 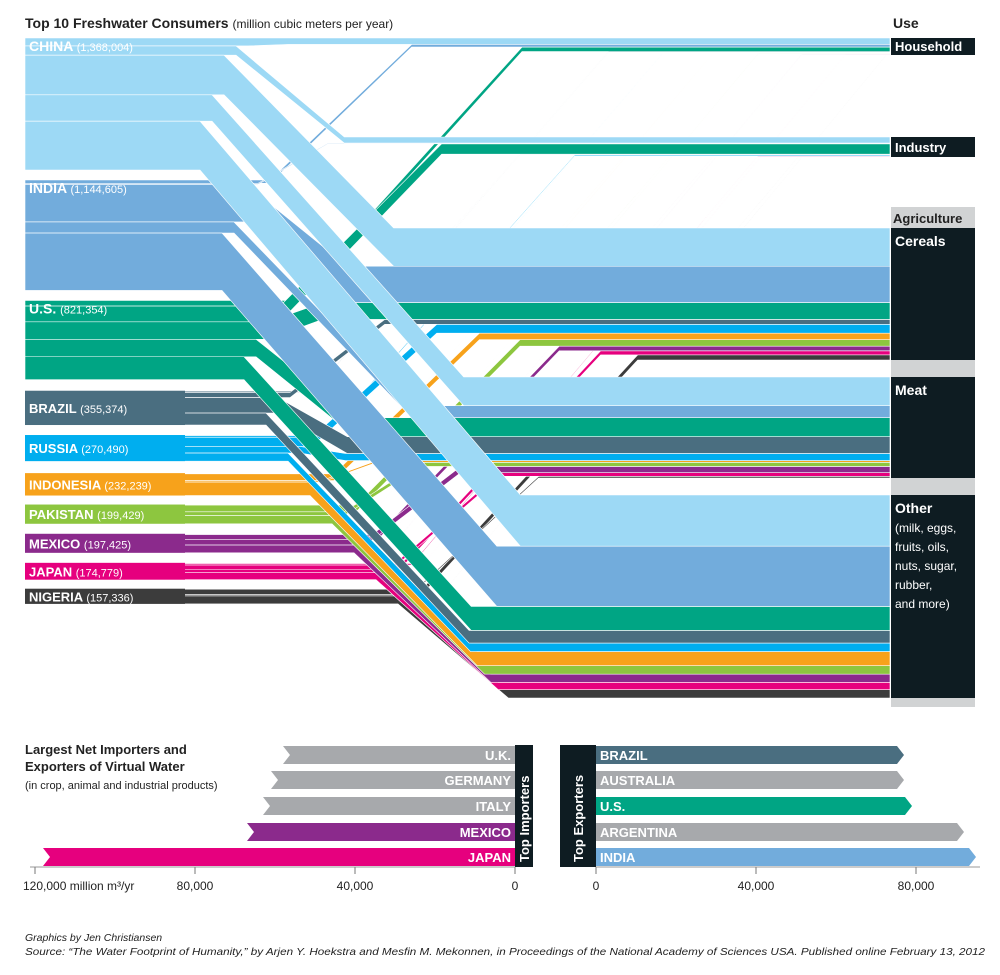 What do you see at coordinates (933, 427) in the screenshot?
I see `use-block-meat` at bounding box center [933, 427].